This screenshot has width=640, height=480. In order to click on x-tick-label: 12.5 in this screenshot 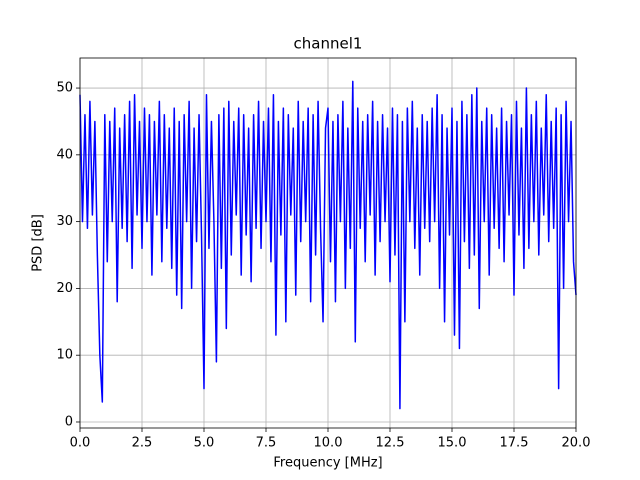, I will do `click(390, 443)`.